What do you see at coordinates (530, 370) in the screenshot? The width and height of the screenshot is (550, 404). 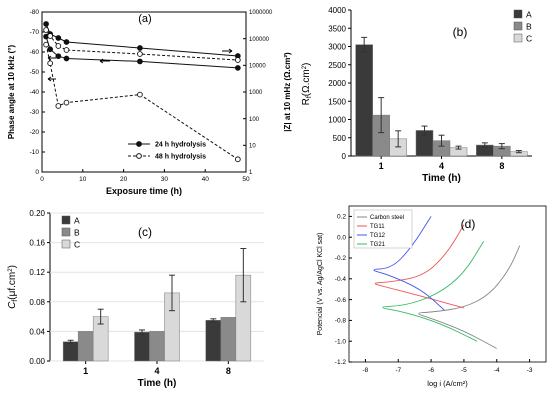 I see `x-tick-label: -3` at bounding box center [530, 370].